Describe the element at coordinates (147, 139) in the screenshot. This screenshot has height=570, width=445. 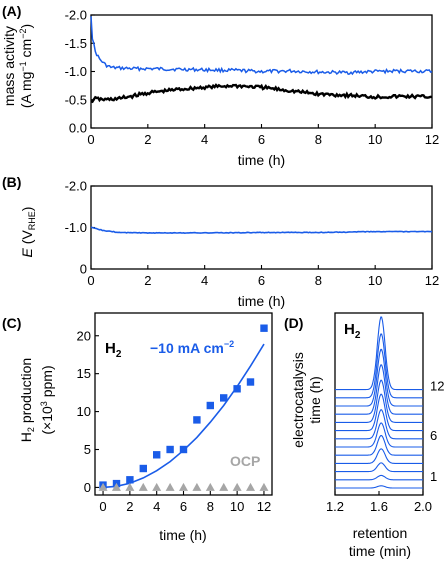
I see `panel-a-x-tick-label: 2` at that location.